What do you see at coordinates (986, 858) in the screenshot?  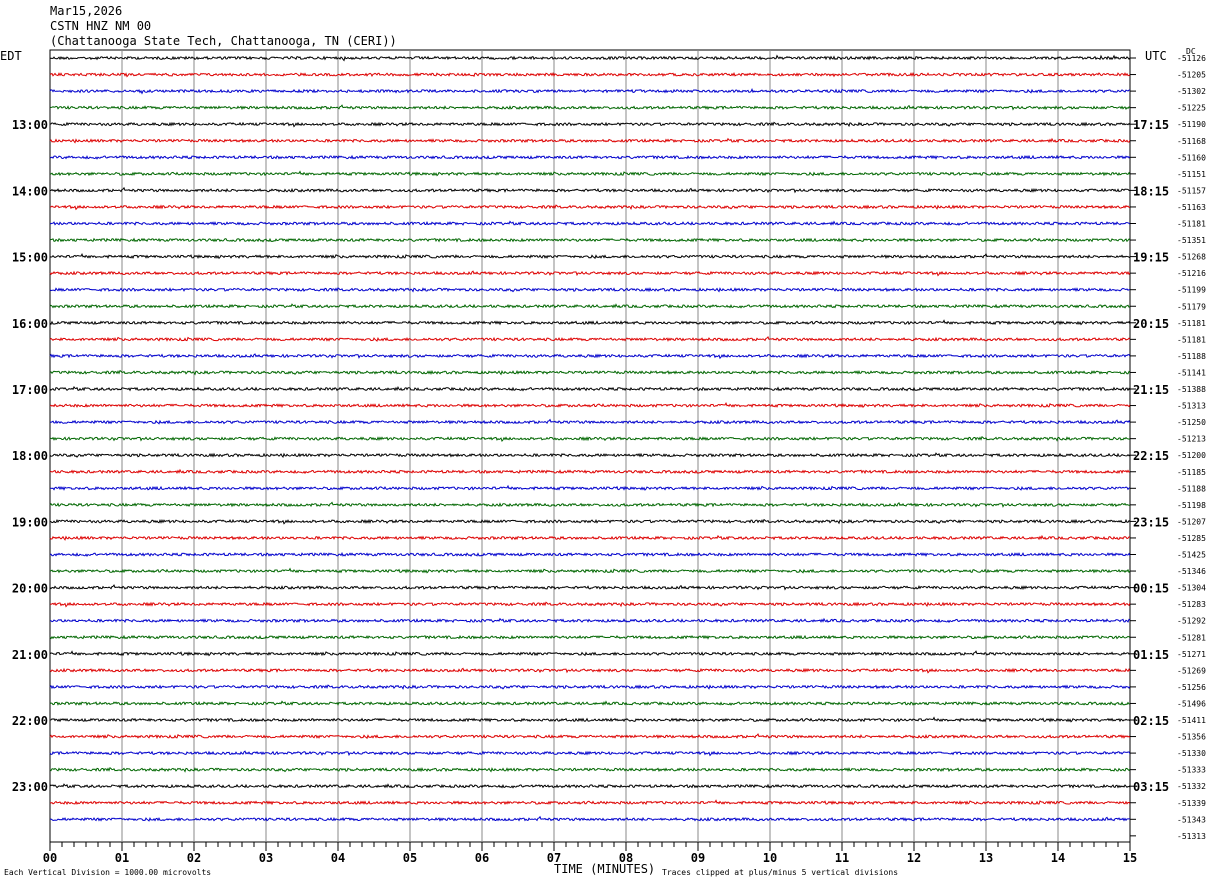 I see `x-tick-label: 13` at bounding box center [986, 858].